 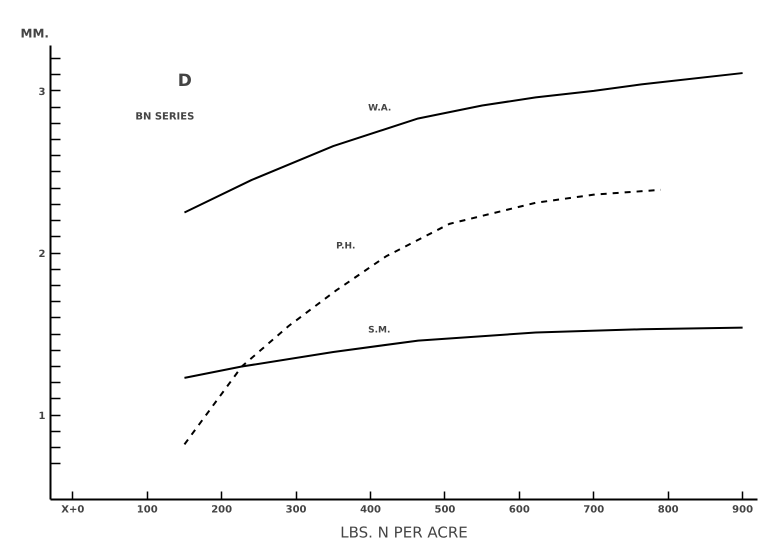 What do you see at coordinates (370, 510) in the screenshot?
I see `x-tick-label: 400` at bounding box center [370, 510].